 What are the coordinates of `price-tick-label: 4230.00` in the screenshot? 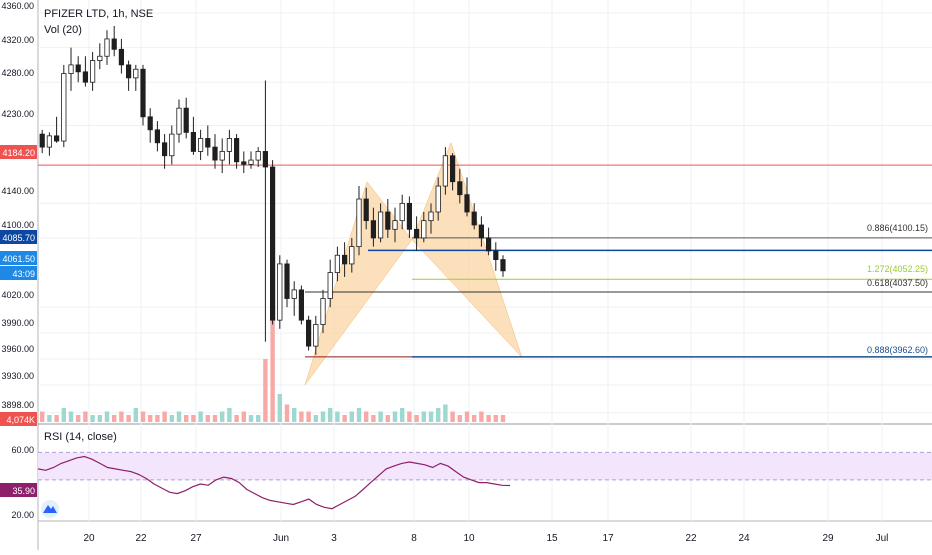 It's located at (17, 114).